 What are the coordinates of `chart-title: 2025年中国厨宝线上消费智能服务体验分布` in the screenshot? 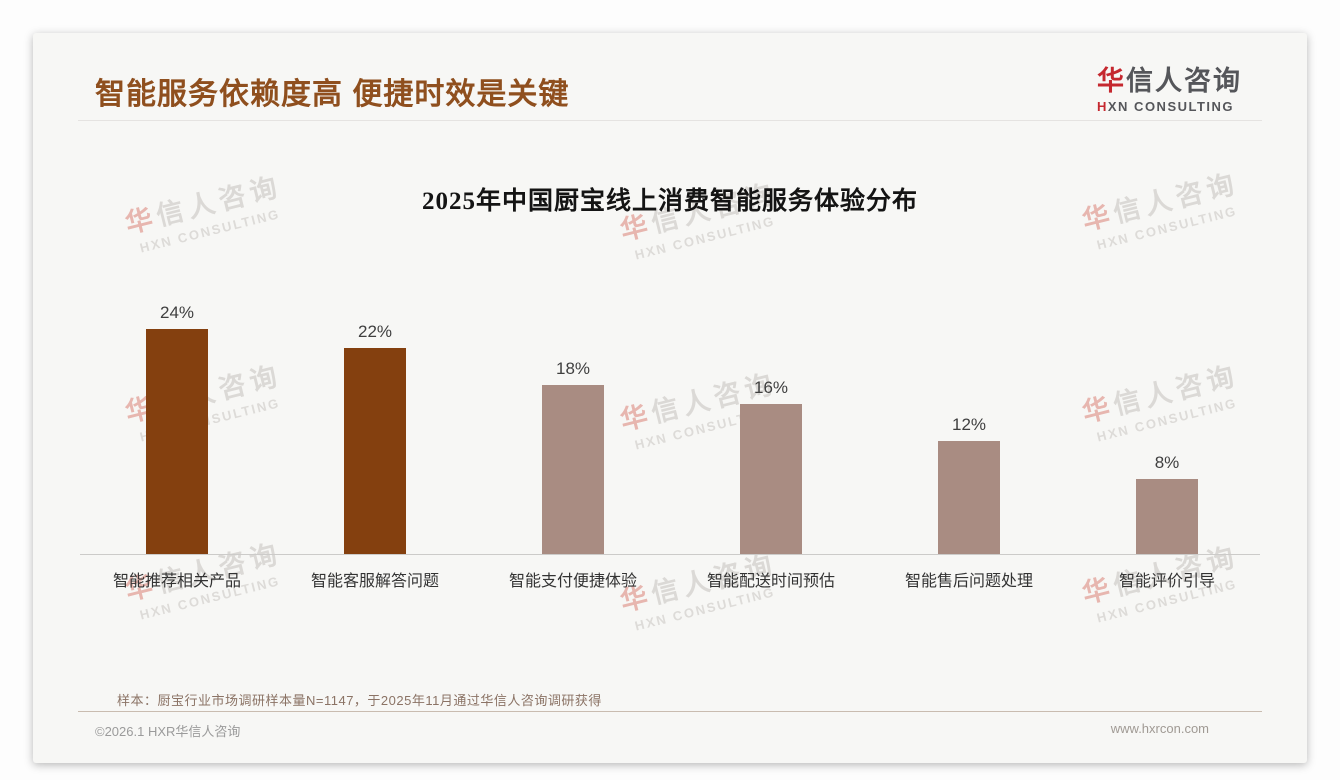 It's located at (669, 201).